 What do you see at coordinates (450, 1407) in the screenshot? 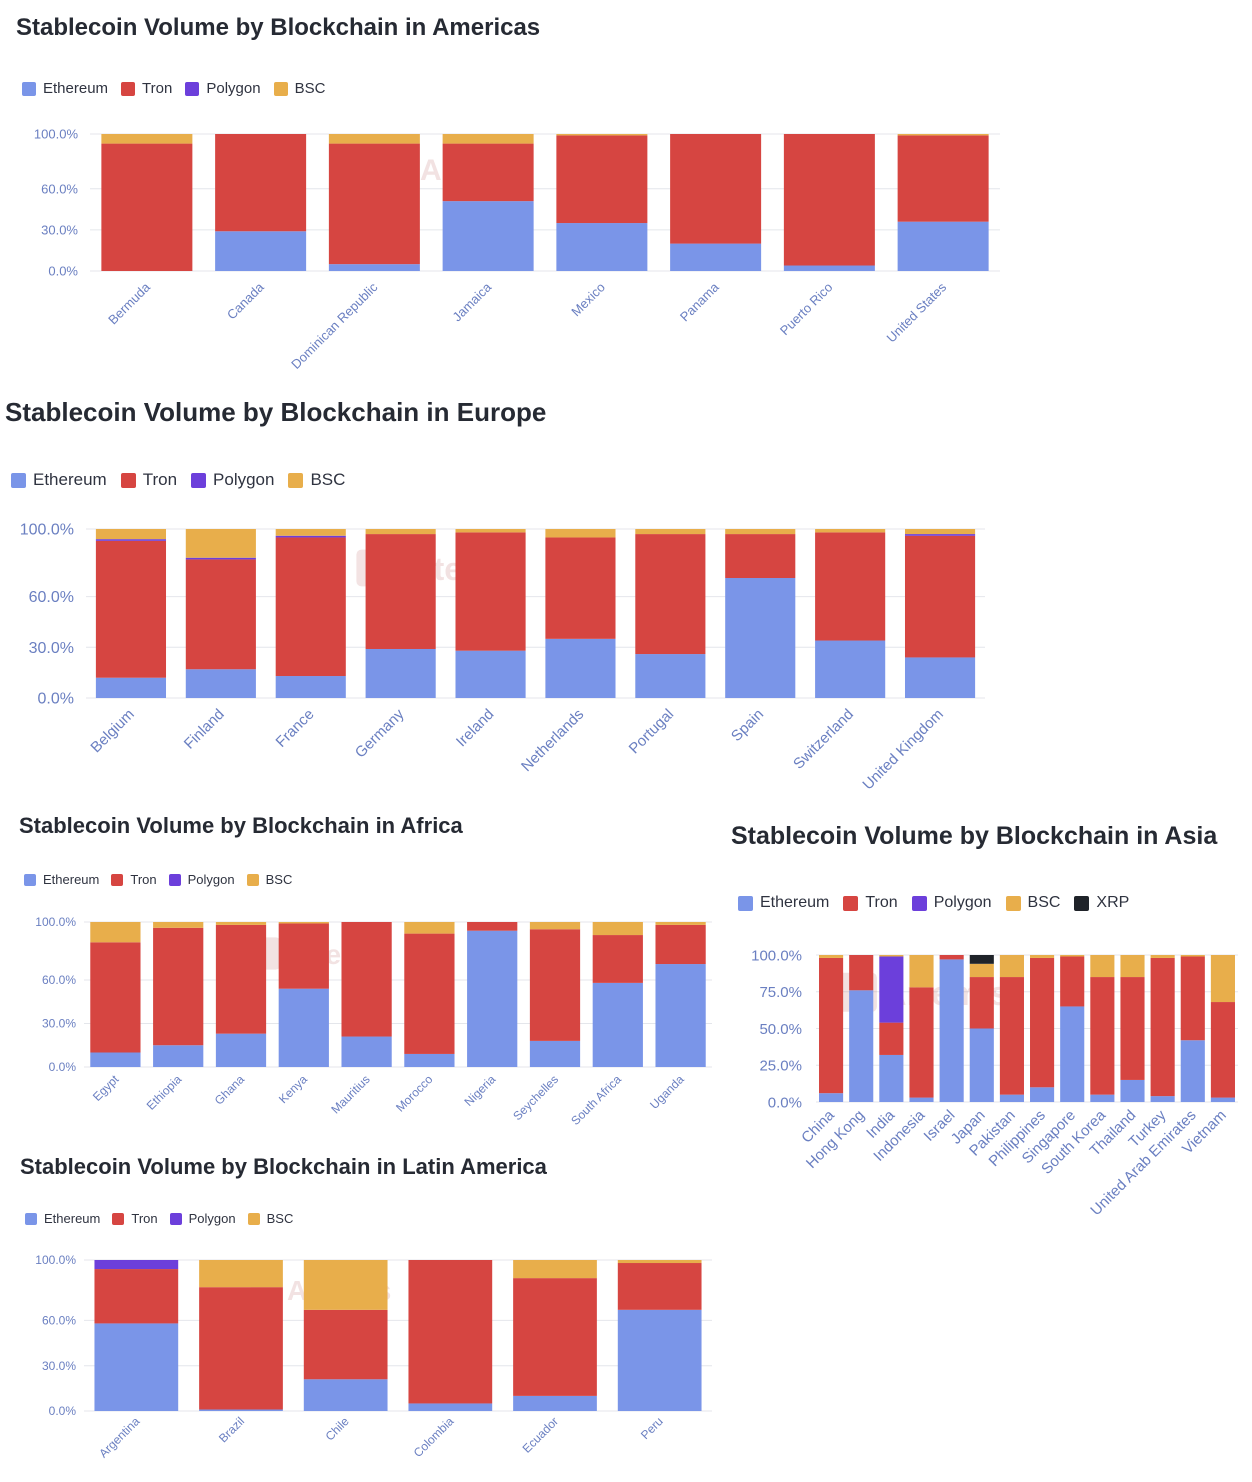
I see `bar-colombia-ethereum` at bounding box center [450, 1407].